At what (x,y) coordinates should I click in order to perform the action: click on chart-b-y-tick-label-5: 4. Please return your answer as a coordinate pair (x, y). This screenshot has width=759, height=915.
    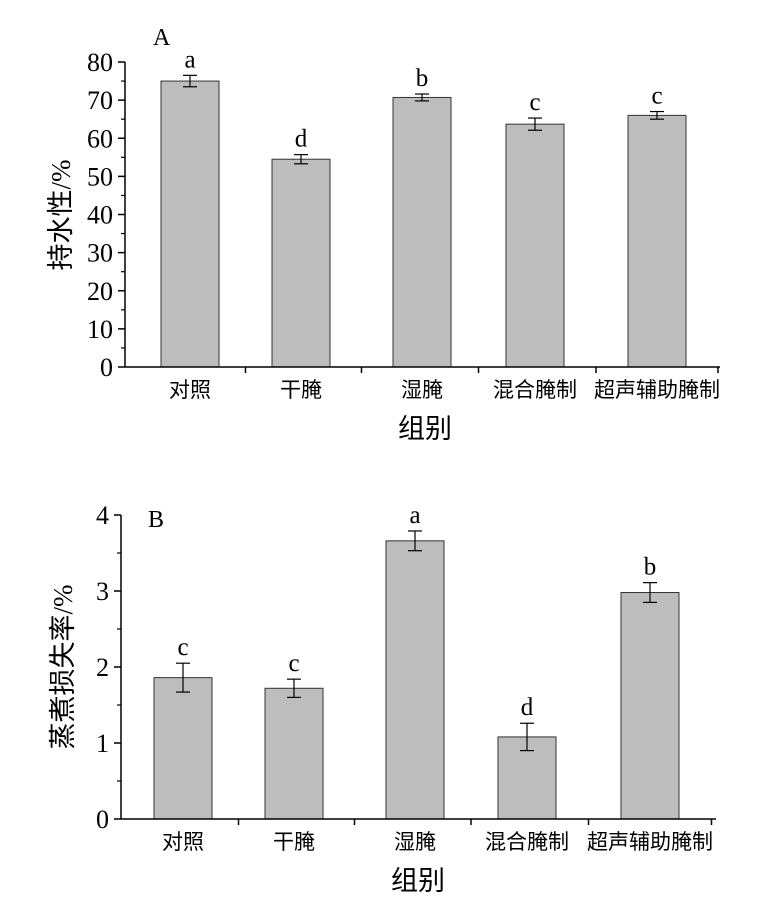
    Looking at the image, I should click on (102, 515).